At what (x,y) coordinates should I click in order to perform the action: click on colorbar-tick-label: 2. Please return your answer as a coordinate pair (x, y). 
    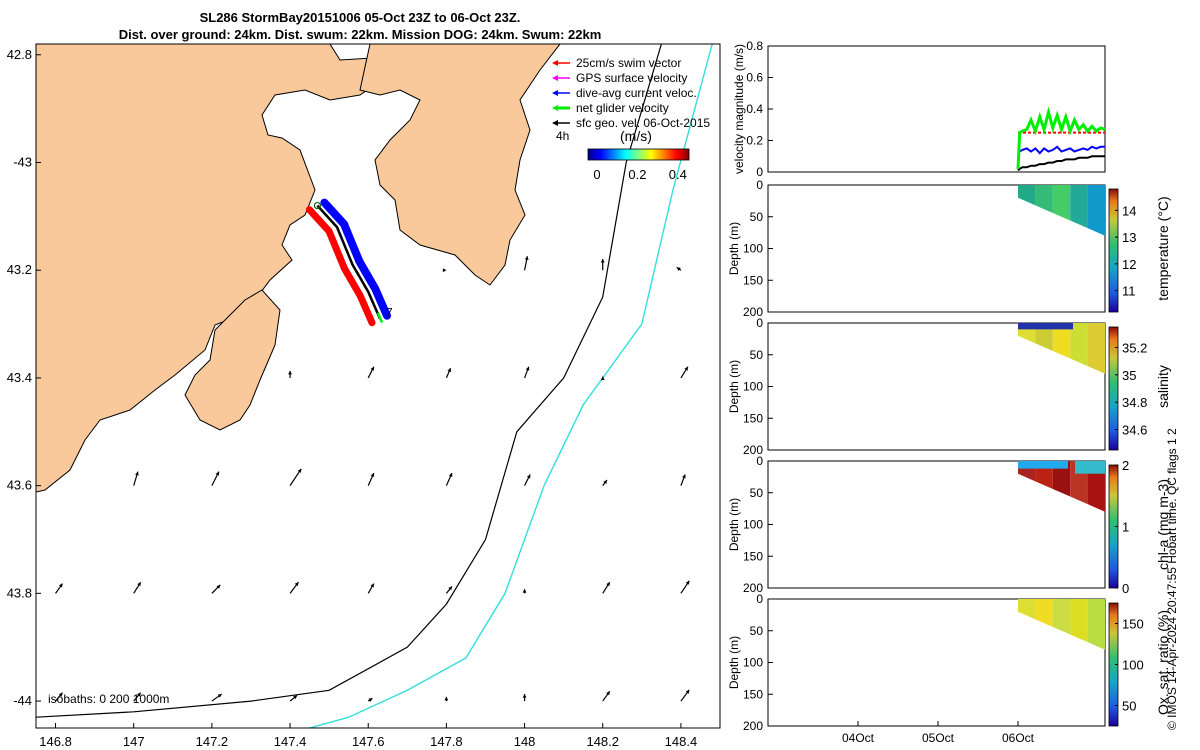
    Looking at the image, I should click on (1125, 465).